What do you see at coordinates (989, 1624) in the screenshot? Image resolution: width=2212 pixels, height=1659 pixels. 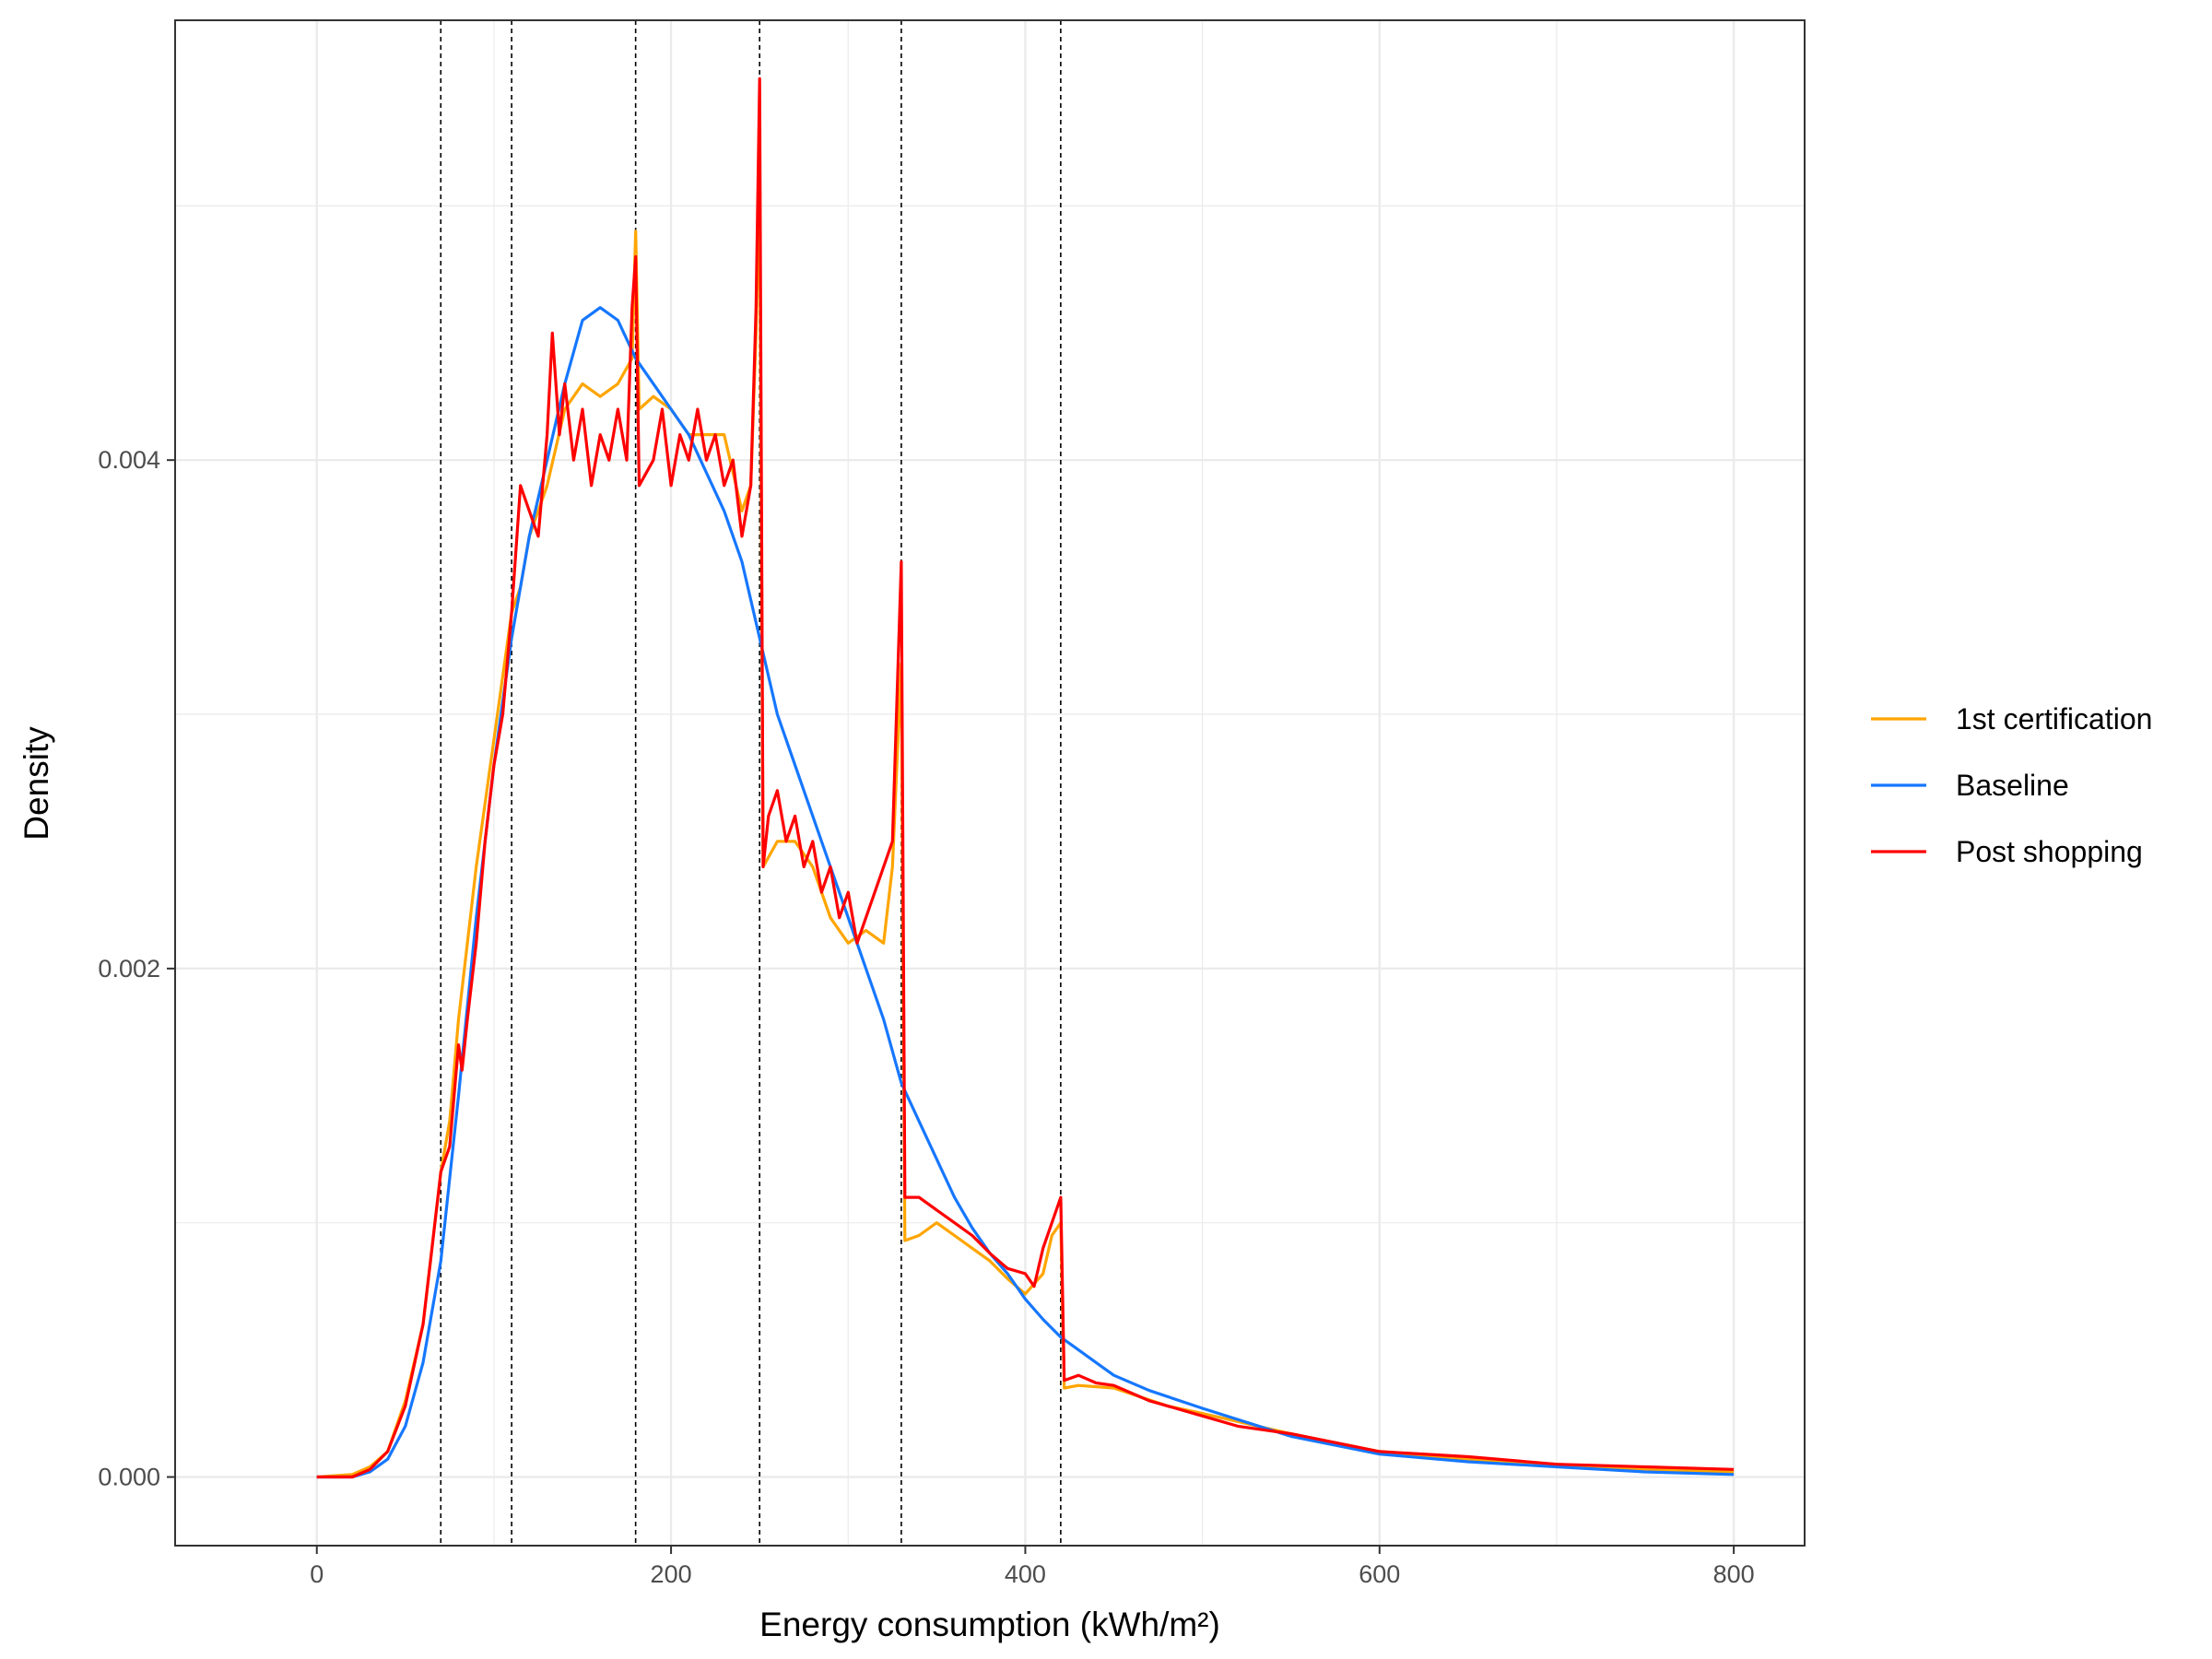 I see `x-axis-title: Energy consumption (kWh/m²)` at bounding box center [989, 1624].